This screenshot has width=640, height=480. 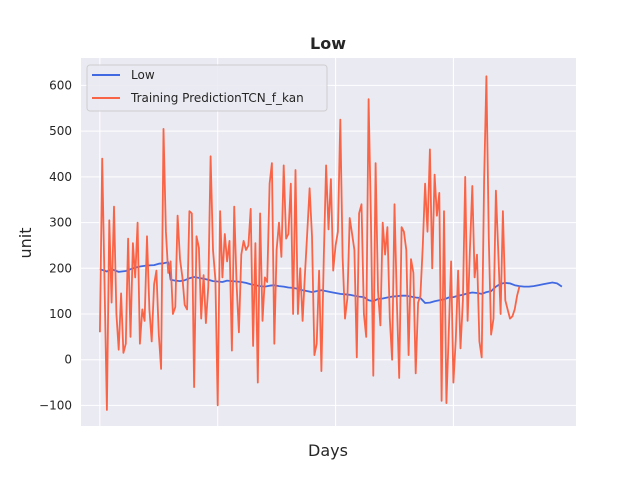 I want to click on y-tick-label: 300, so click(x=60, y=223).